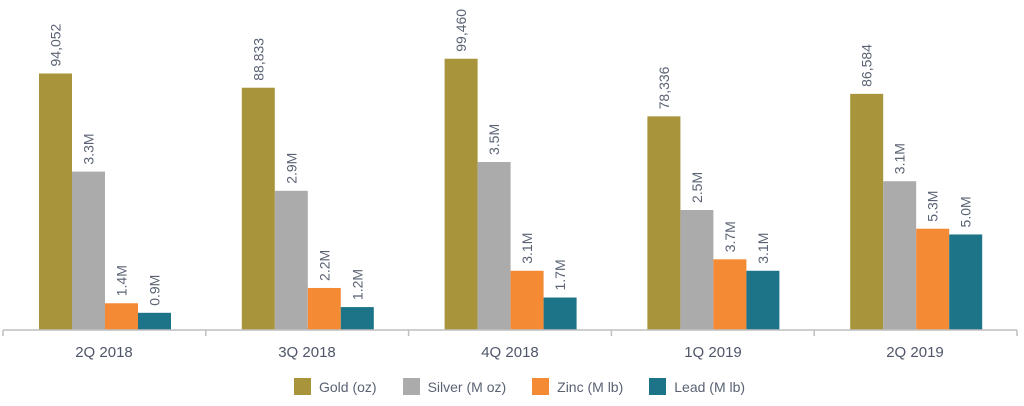 The image size is (1024, 406). I want to click on x-tick-label: 2Q 2018, so click(104, 352).